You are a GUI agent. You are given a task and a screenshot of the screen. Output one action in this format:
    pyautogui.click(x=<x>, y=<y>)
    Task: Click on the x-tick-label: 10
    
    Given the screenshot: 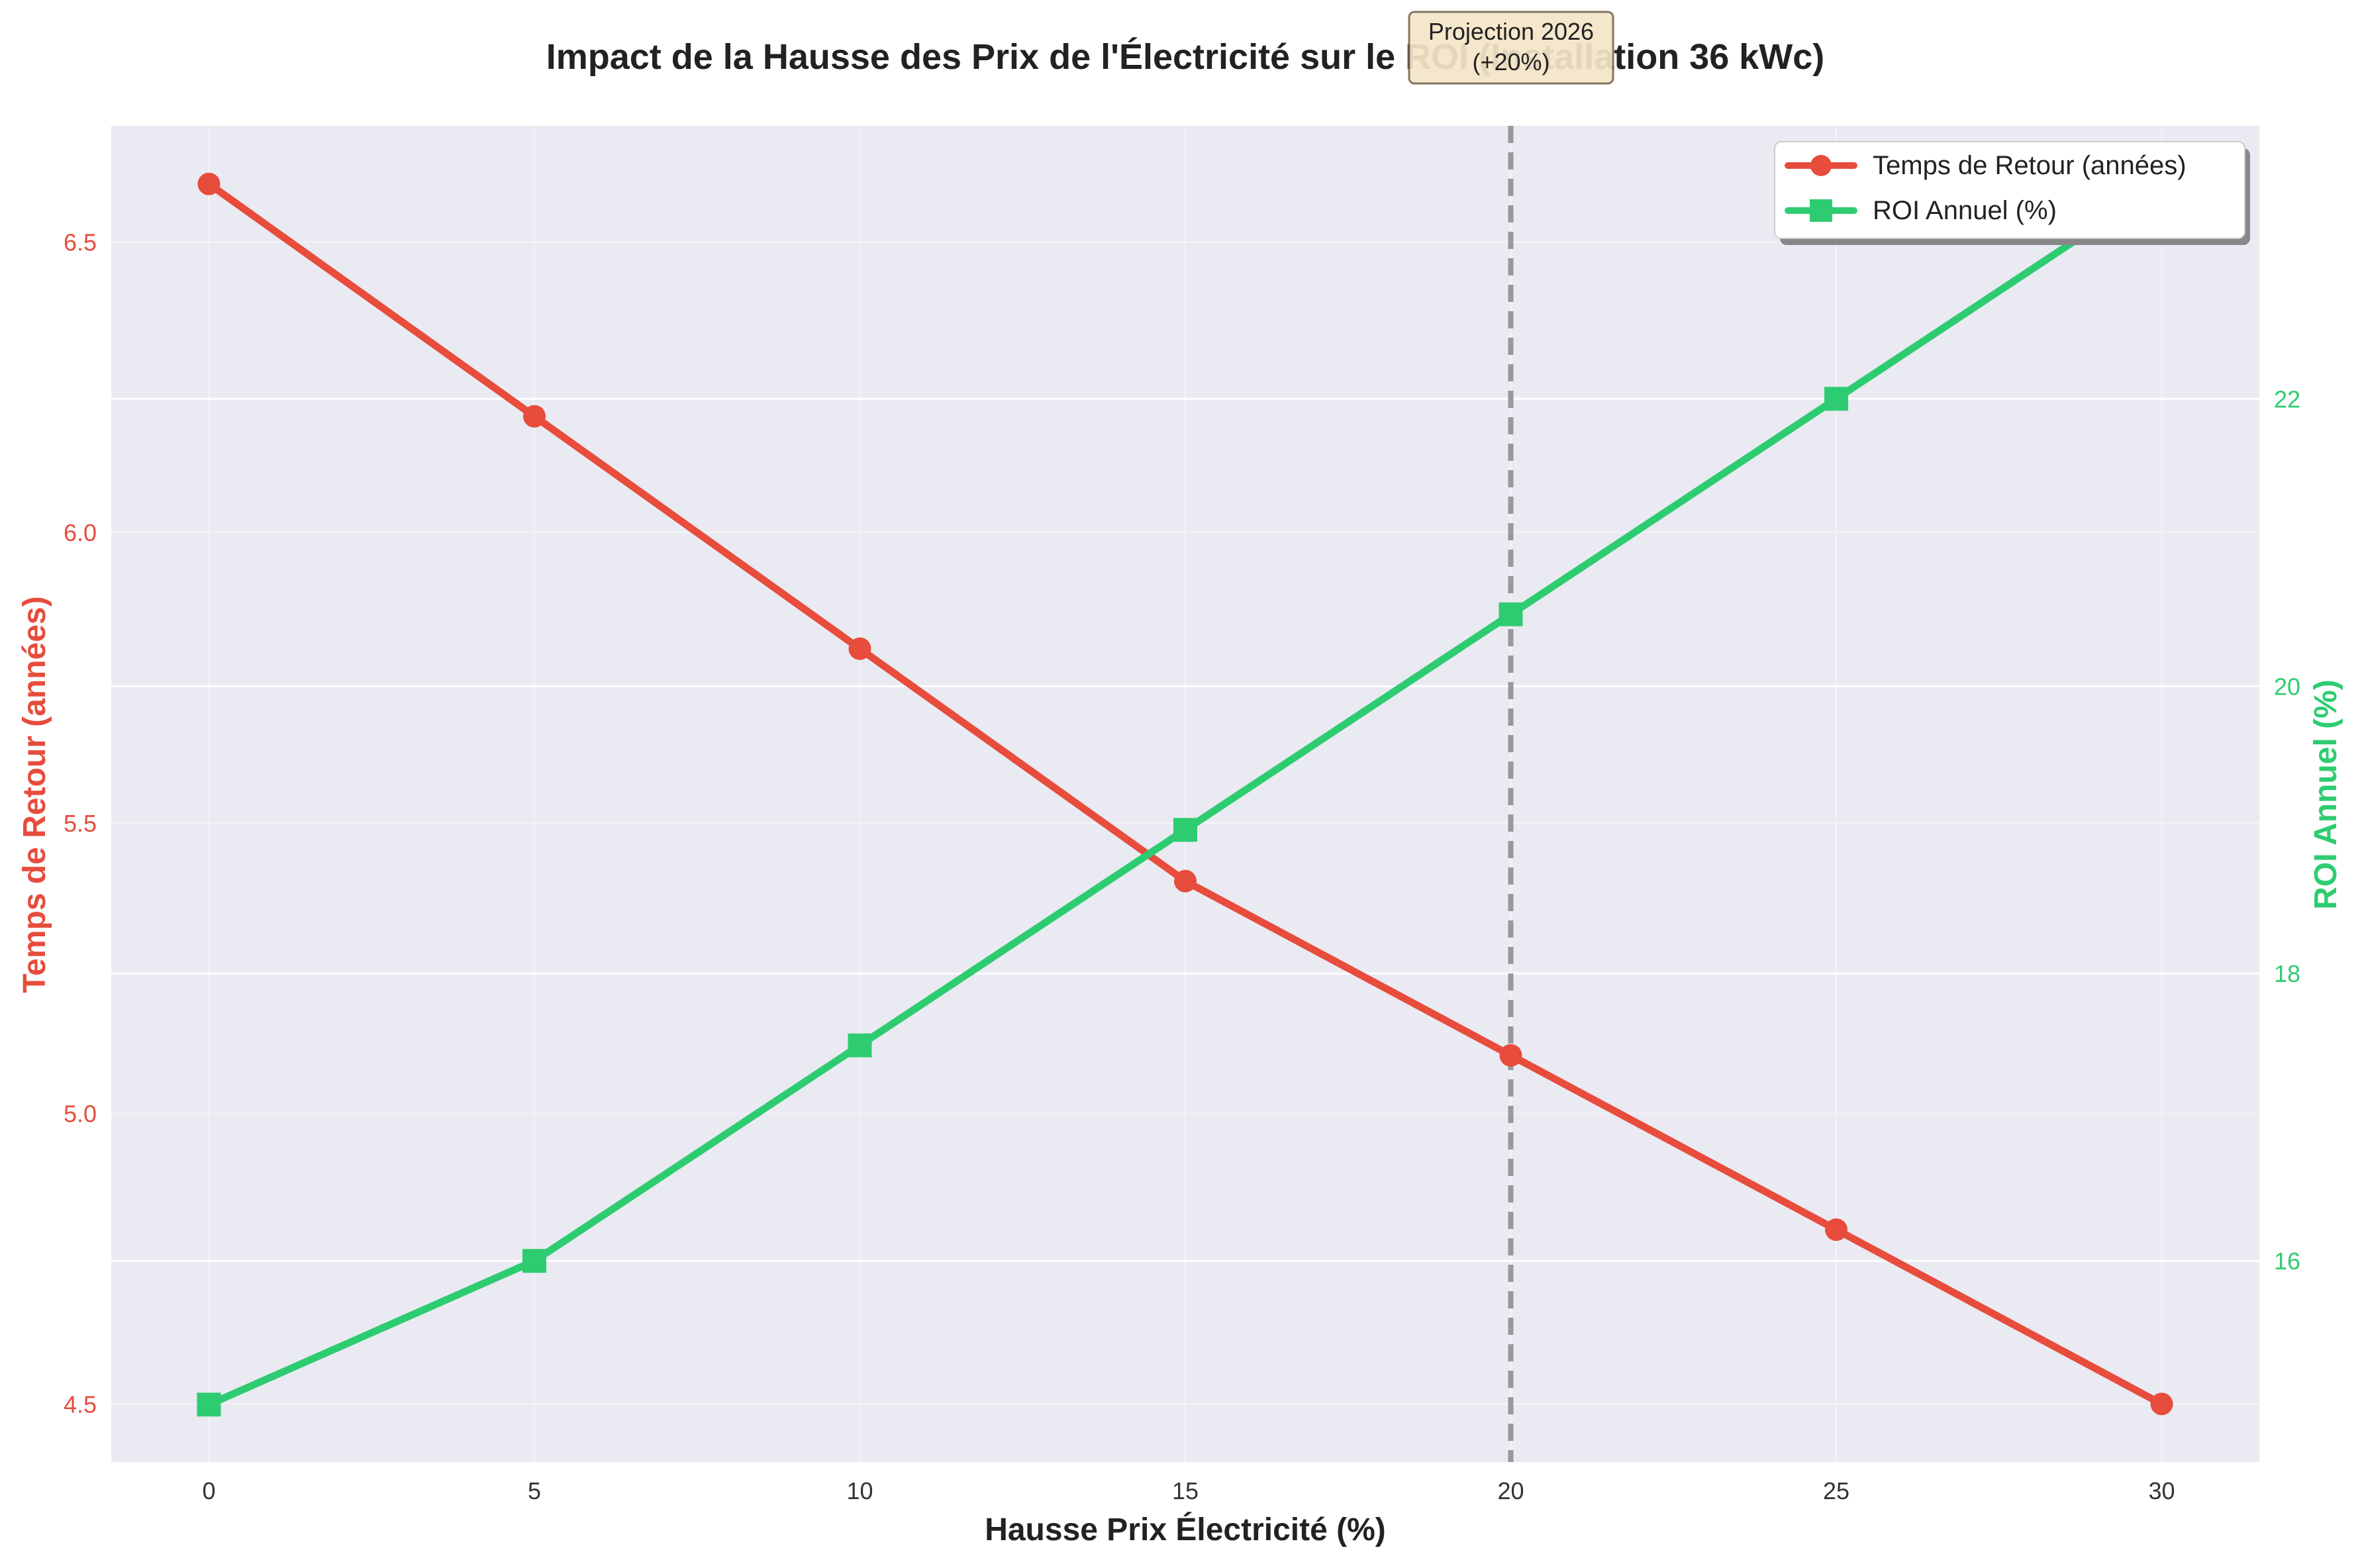 What is the action you would take?
    pyautogui.click(x=860, y=1490)
    